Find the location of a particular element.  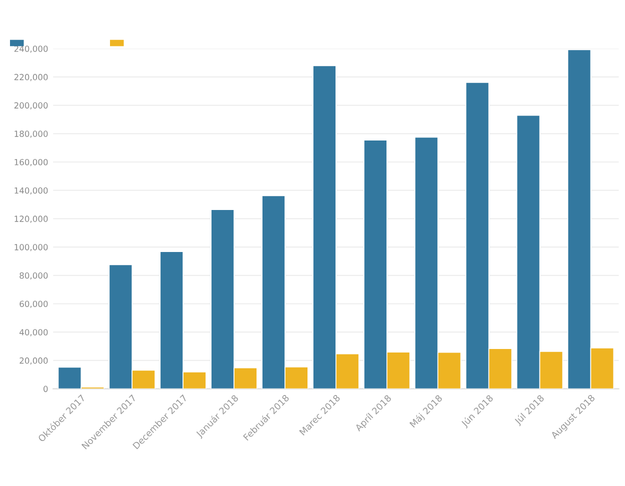

y-tick-label: 220,000 is located at coordinates (31, 78).